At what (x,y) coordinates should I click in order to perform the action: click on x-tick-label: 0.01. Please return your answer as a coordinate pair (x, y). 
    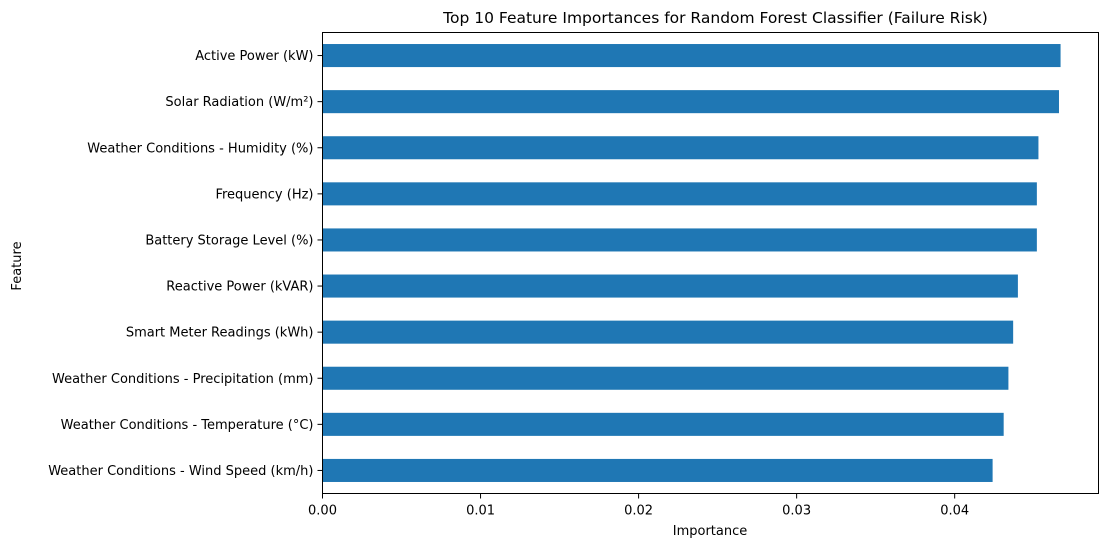
    Looking at the image, I should click on (480, 511).